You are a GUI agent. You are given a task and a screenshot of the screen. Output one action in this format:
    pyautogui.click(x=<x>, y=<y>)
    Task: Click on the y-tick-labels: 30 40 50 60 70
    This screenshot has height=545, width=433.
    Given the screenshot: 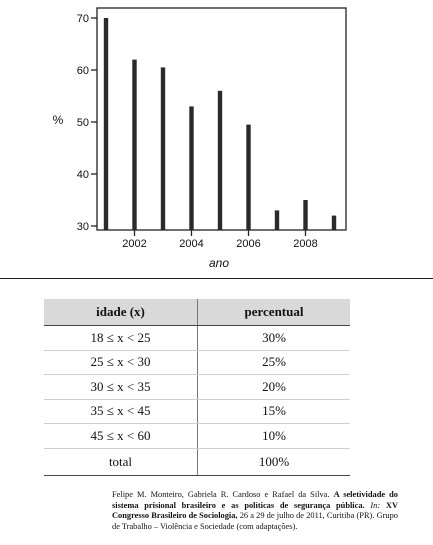 What is the action you would take?
    pyautogui.click(x=83, y=123)
    